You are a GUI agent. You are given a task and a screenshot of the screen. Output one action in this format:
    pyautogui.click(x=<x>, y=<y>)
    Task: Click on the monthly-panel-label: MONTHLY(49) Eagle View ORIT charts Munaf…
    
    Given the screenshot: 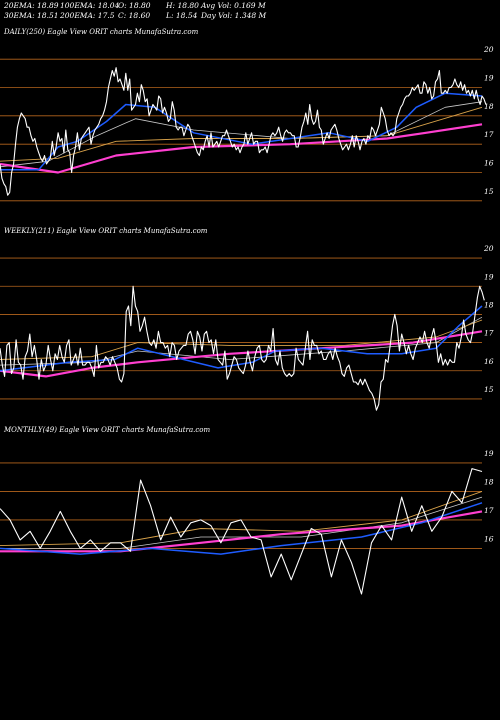 What is the action you would take?
    pyautogui.click(x=107, y=430)
    